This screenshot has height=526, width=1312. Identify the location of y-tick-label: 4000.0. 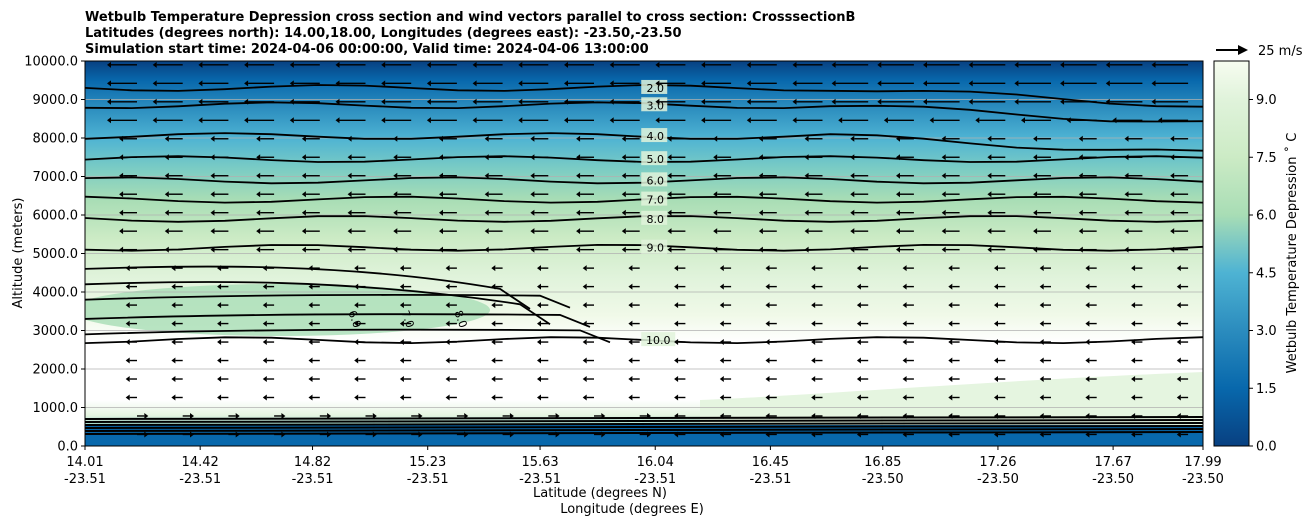
(56, 293).